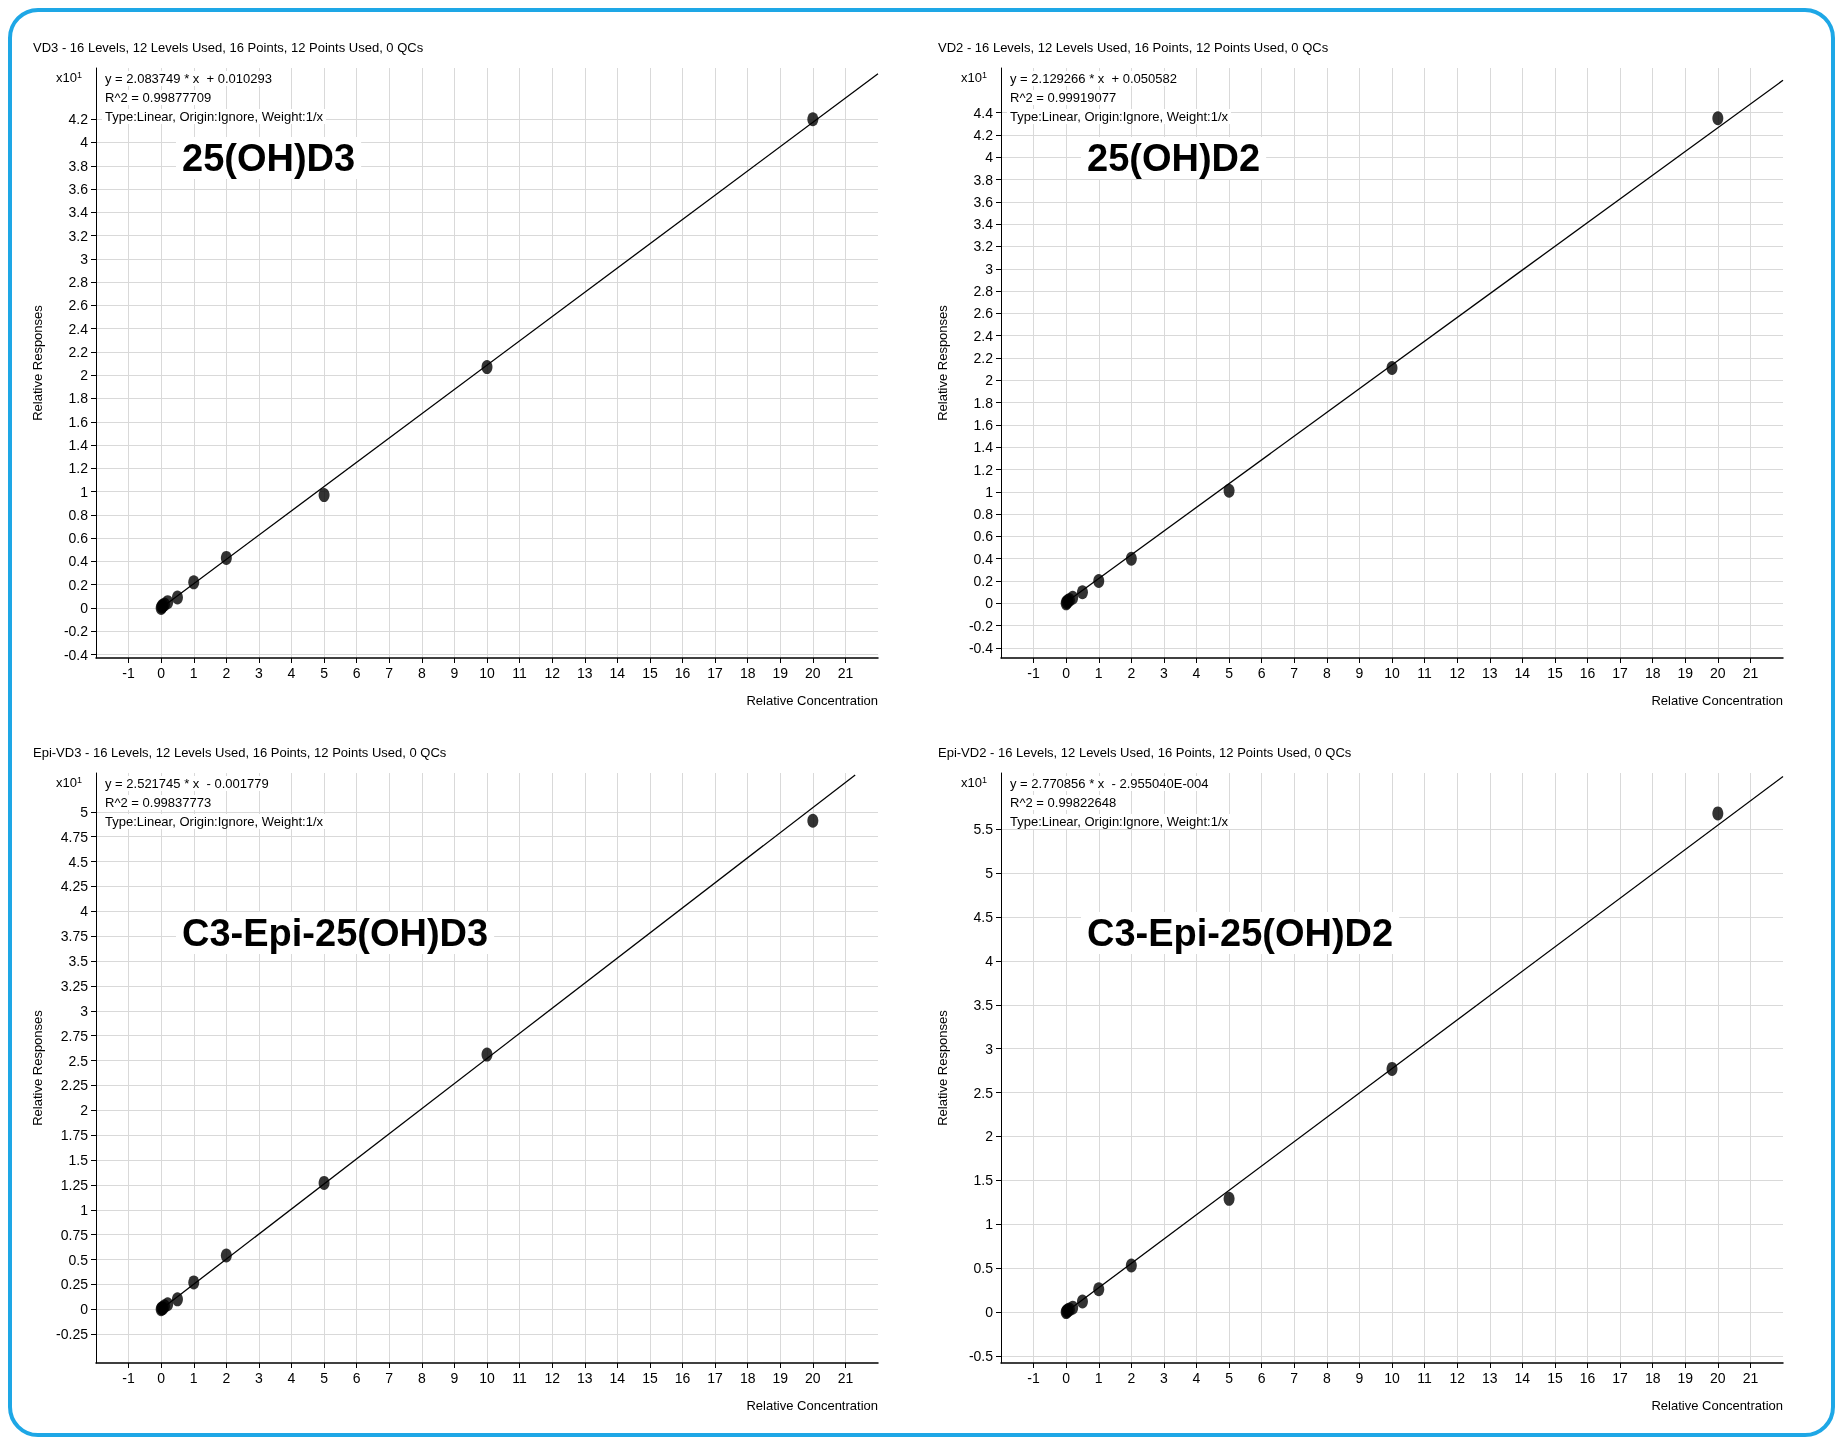 The height and width of the screenshot is (1445, 1843). What do you see at coordinates (74, 936) in the screenshot?
I see `y-tick-label: 3.75` at bounding box center [74, 936].